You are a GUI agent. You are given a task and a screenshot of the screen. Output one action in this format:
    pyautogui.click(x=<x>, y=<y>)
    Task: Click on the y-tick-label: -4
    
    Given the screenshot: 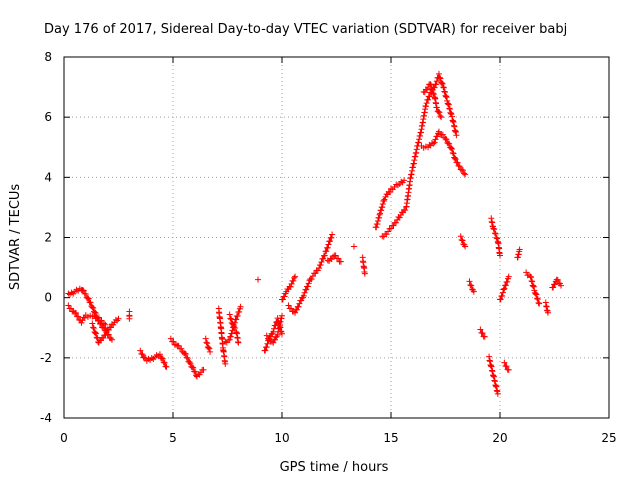 What is the action you would take?
    pyautogui.click(x=46, y=418)
    